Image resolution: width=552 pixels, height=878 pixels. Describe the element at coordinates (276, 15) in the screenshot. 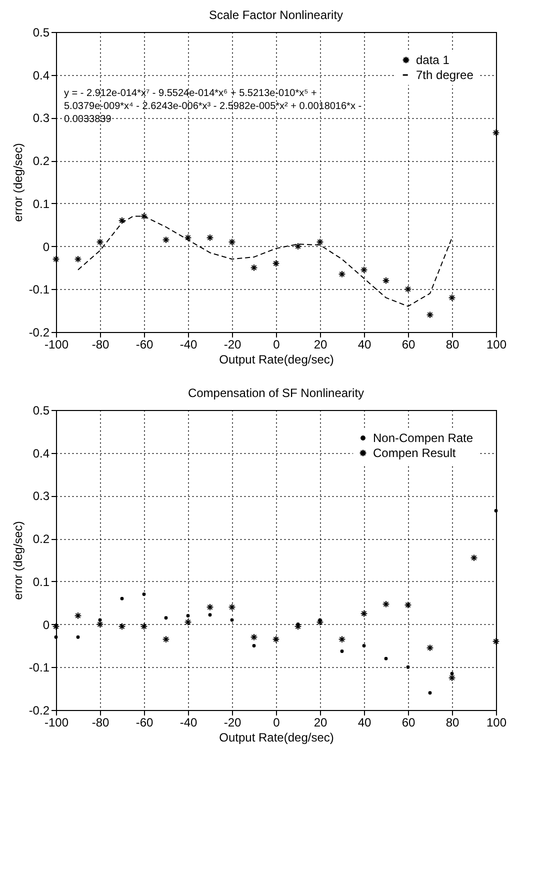

I see `chart-title: Scale Factor Nonlinearity` at that location.